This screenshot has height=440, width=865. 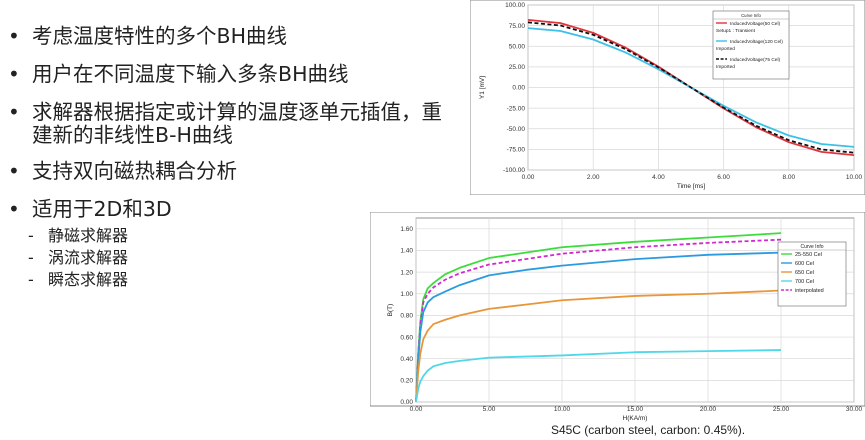 What do you see at coordinates (854, 409) in the screenshot?
I see `x-tick-label: 30.00` at bounding box center [854, 409].